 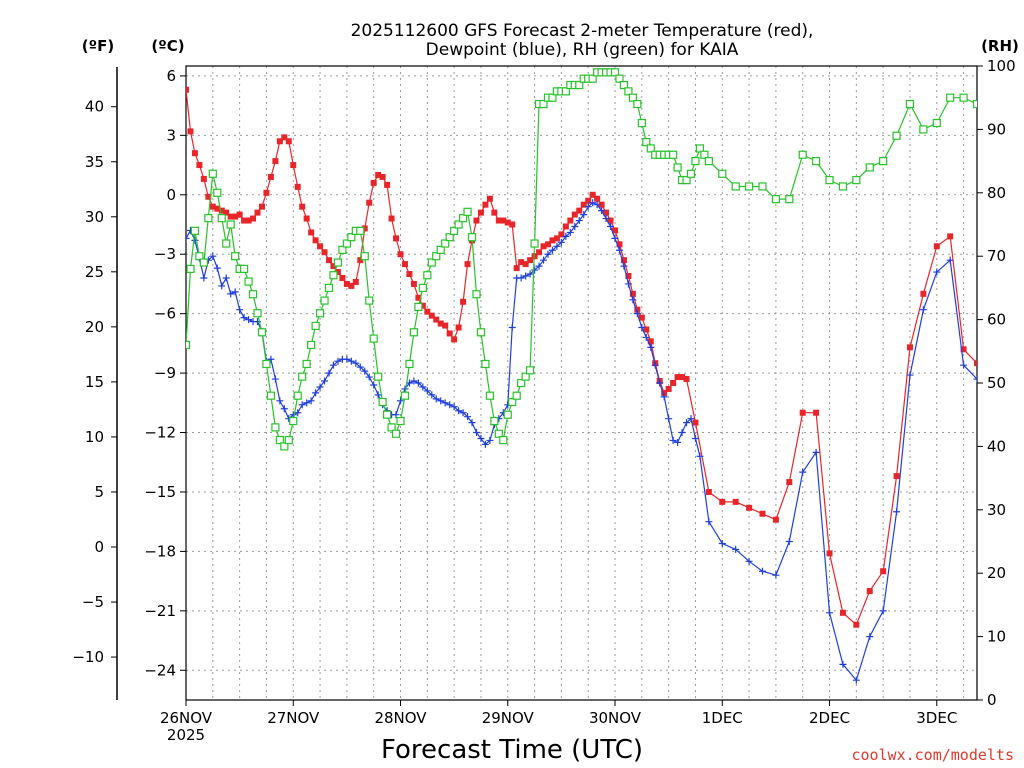 I want to click on fahrenheit-tick-label: 15, so click(x=94, y=382).